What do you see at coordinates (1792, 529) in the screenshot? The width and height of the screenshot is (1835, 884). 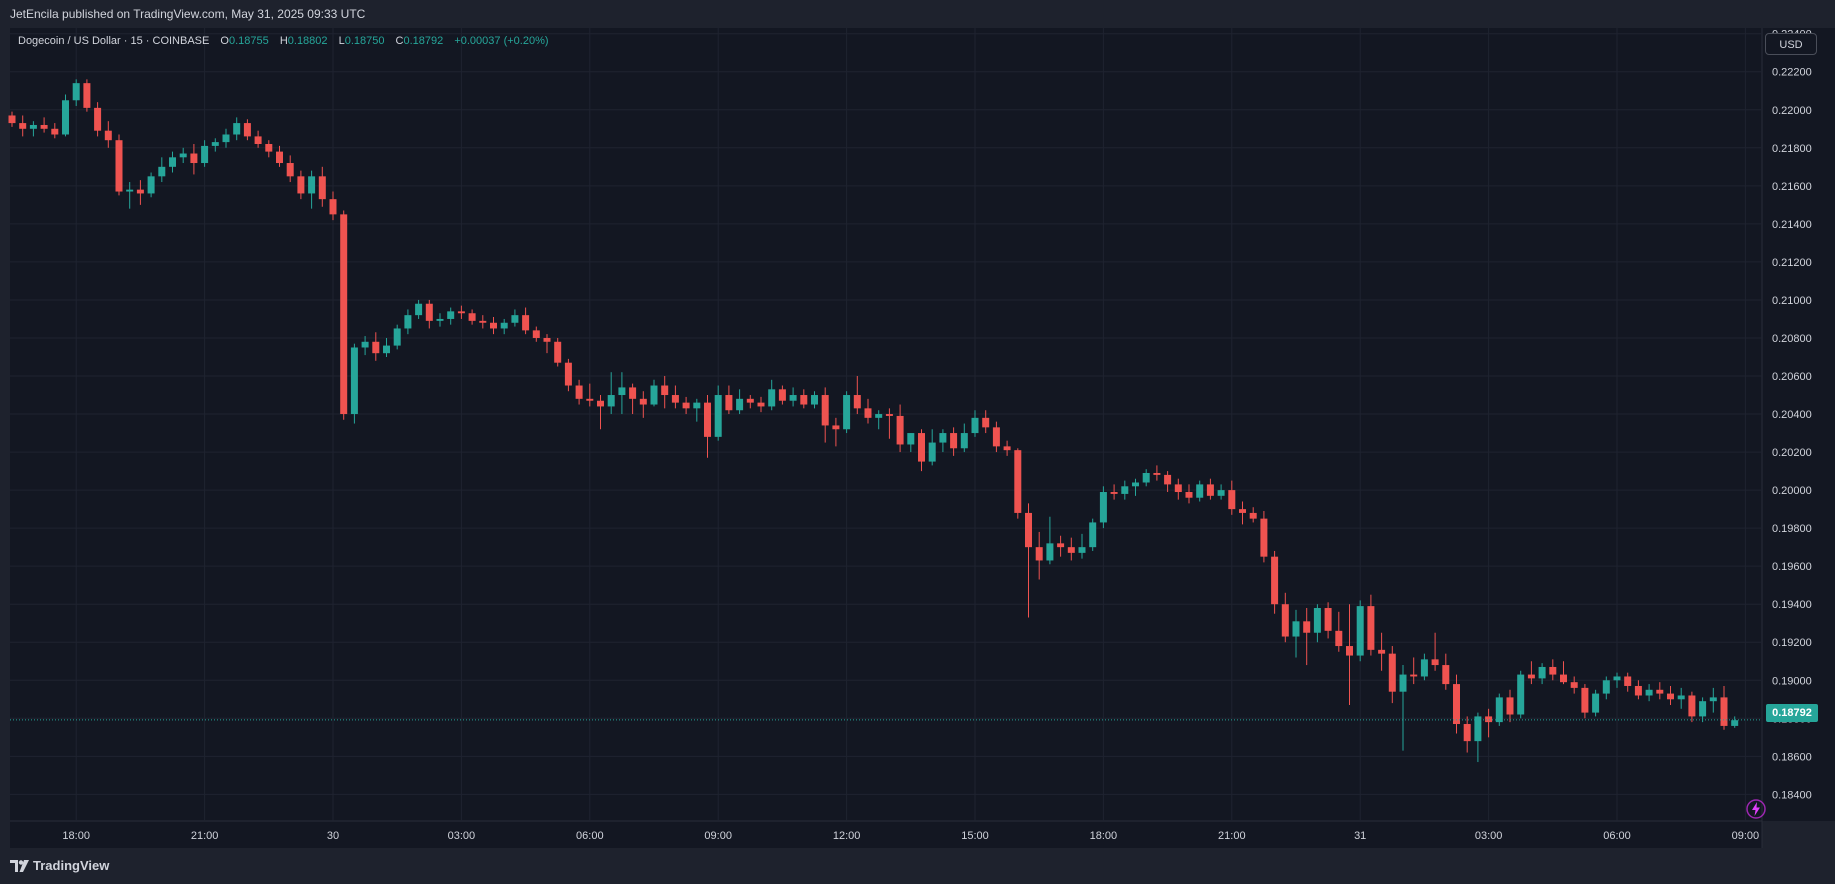 I see `price-tick-label: 0.19800` at bounding box center [1792, 529].